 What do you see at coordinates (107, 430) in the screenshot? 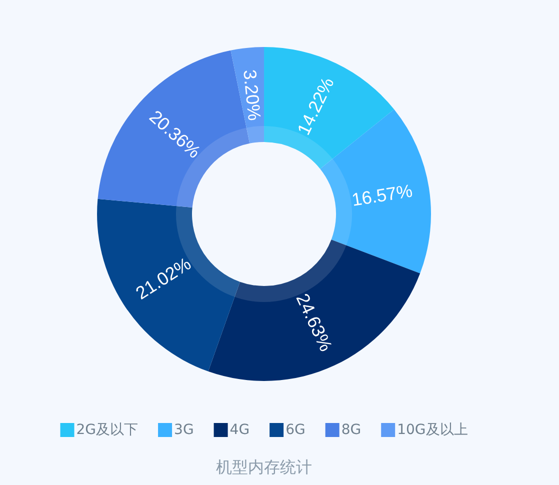
I see `legend-label: 2G及以下` at bounding box center [107, 430].